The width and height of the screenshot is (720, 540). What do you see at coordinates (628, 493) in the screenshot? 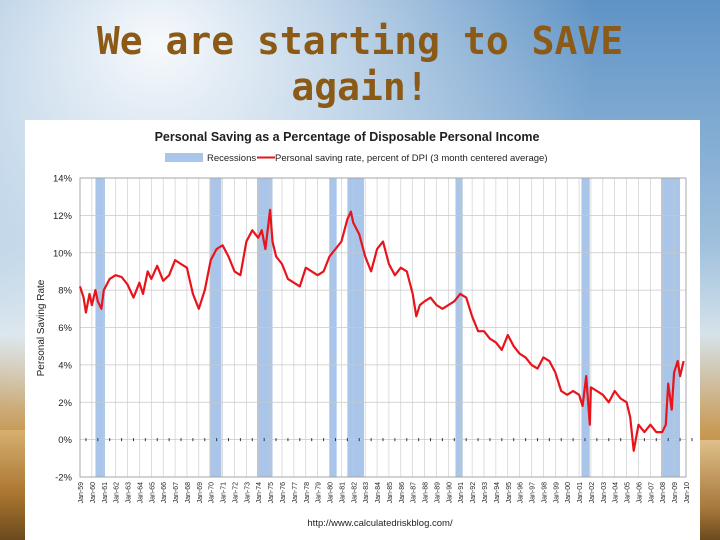
I see `x-tick-label-46: Jan-05` at bounding box center [628, 493].